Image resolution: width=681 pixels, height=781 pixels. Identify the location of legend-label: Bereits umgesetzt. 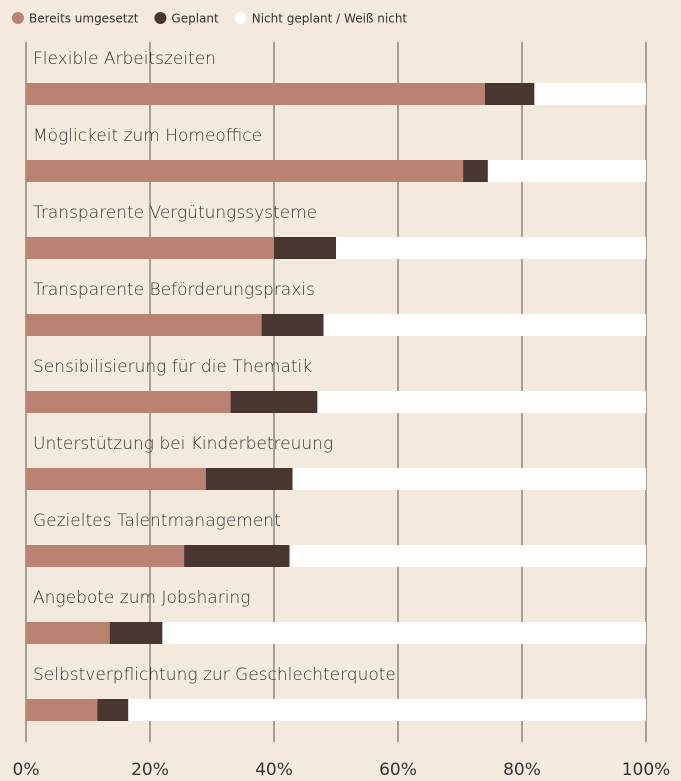
(84, 19).